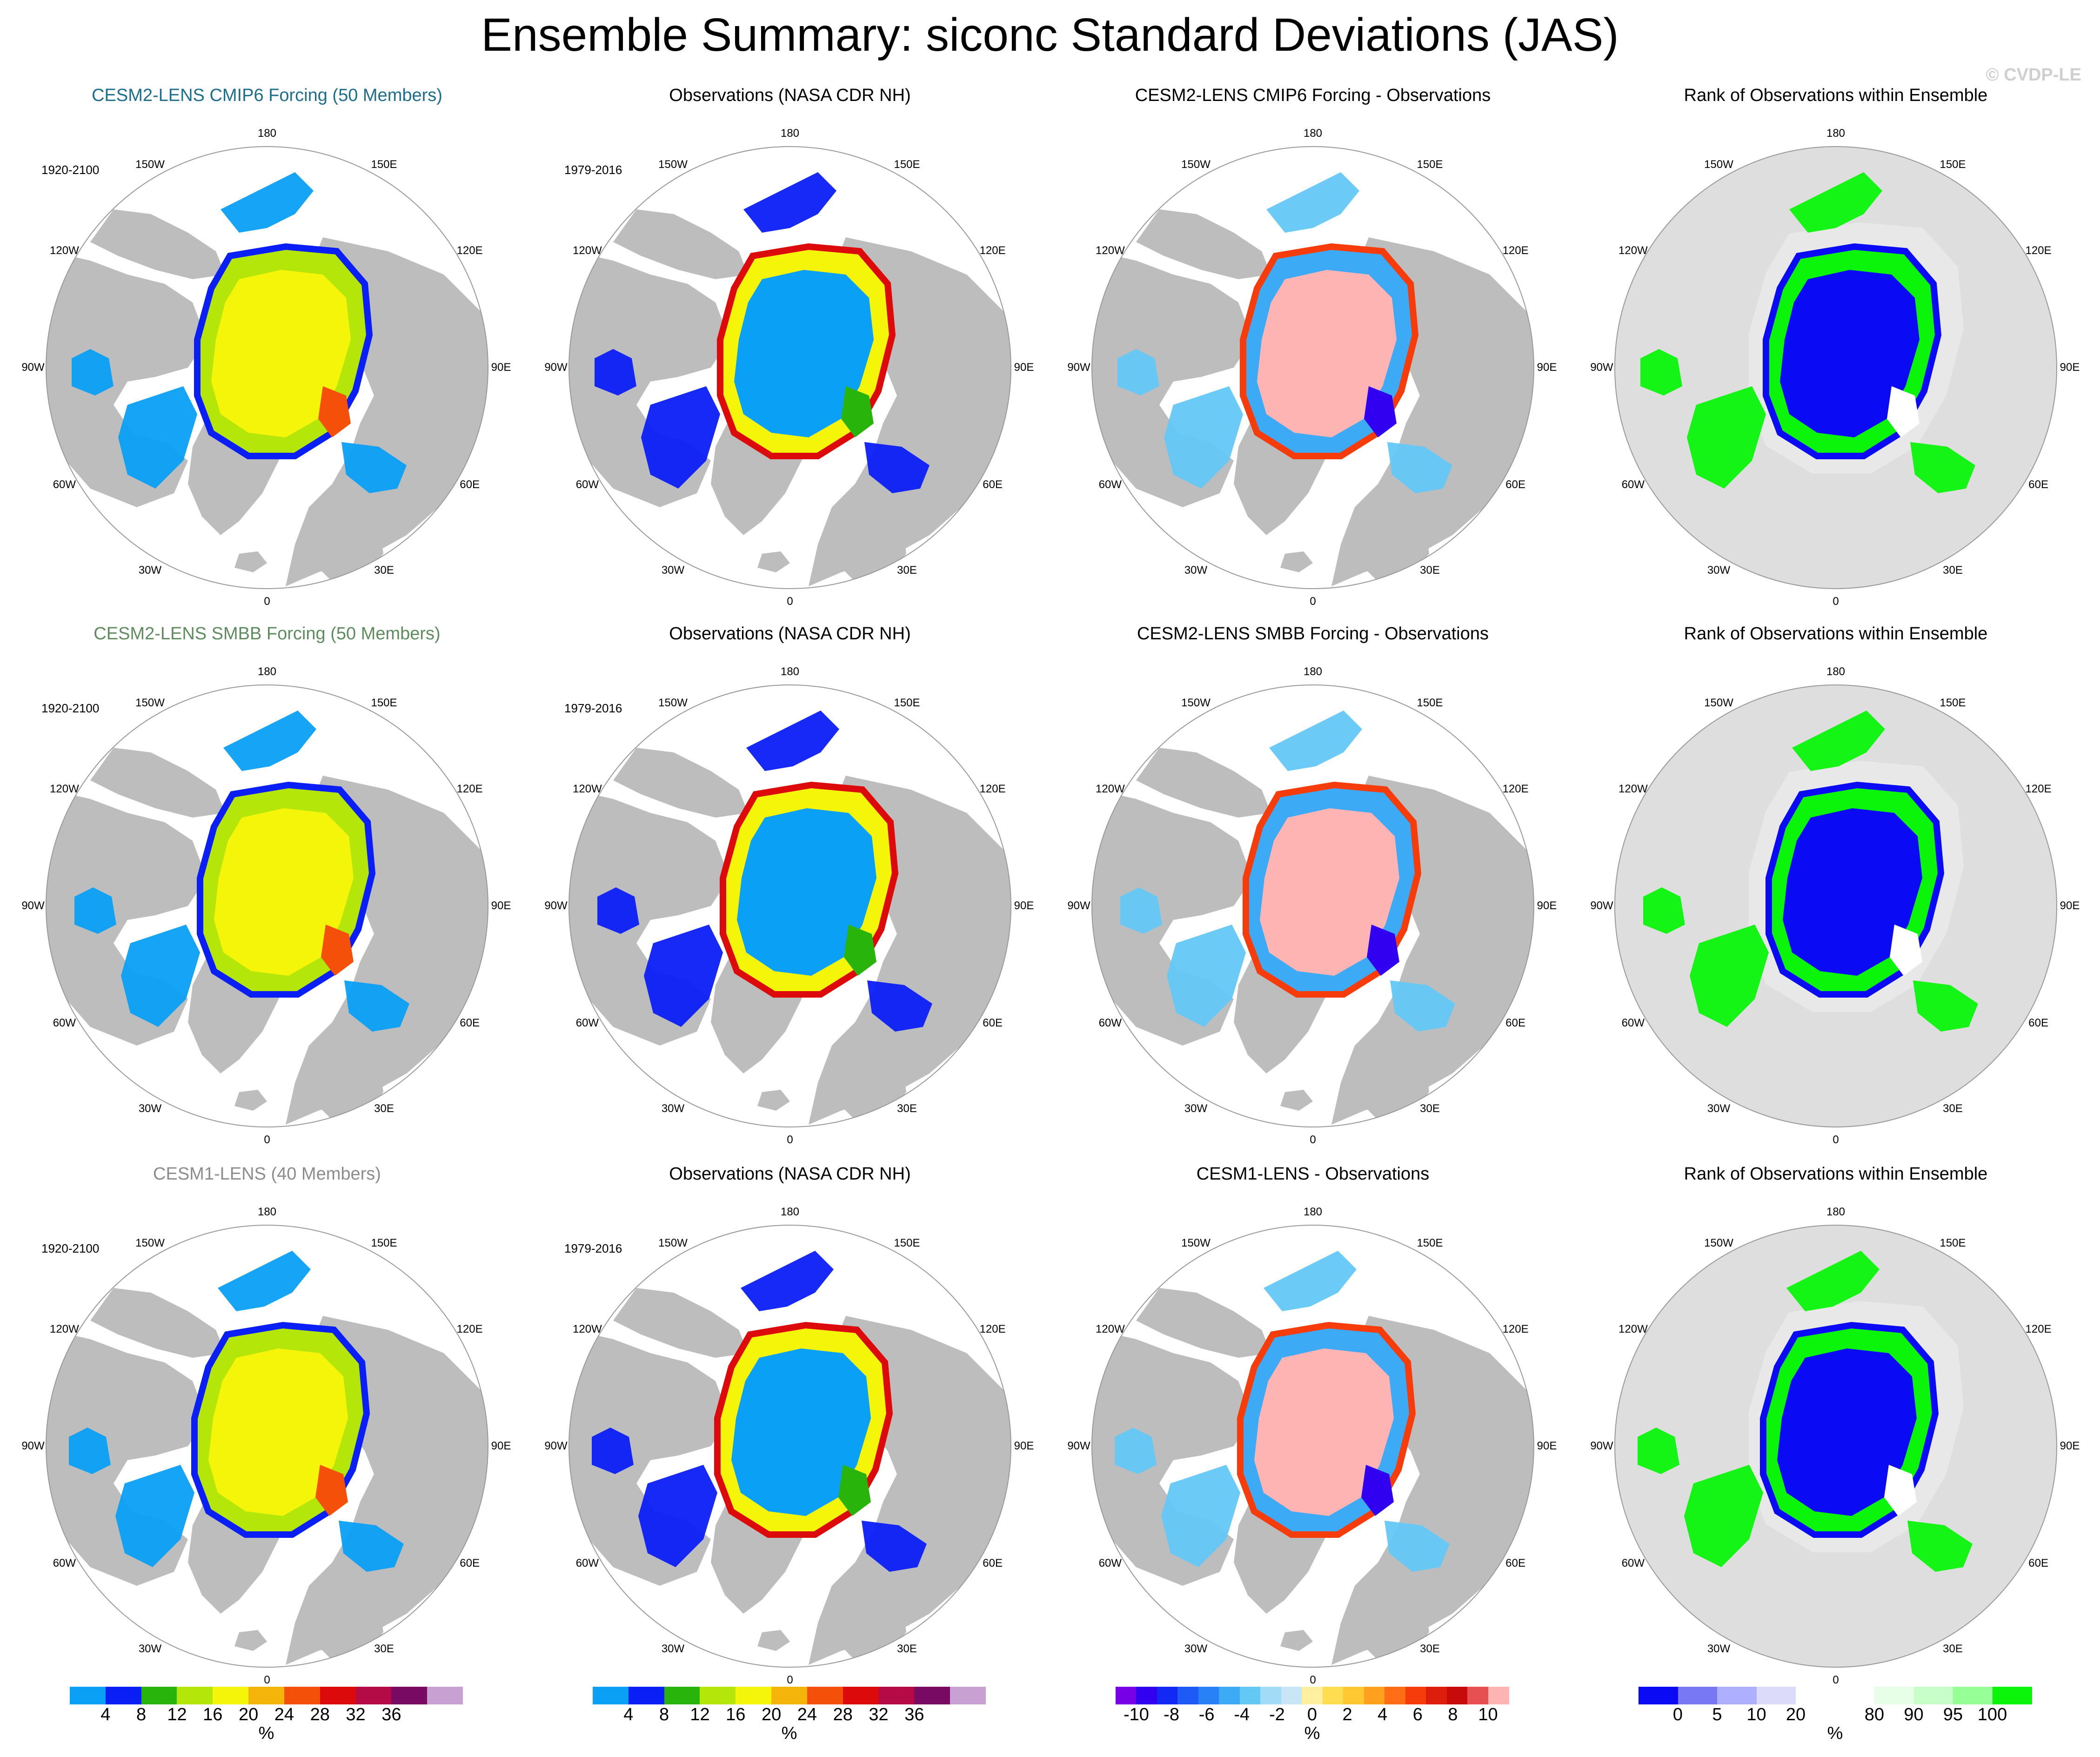 Image resolution: width=2100 pixels, height=1757 pixels. I want to click on colorbar-tick-label: 20, so click(772, 1715).